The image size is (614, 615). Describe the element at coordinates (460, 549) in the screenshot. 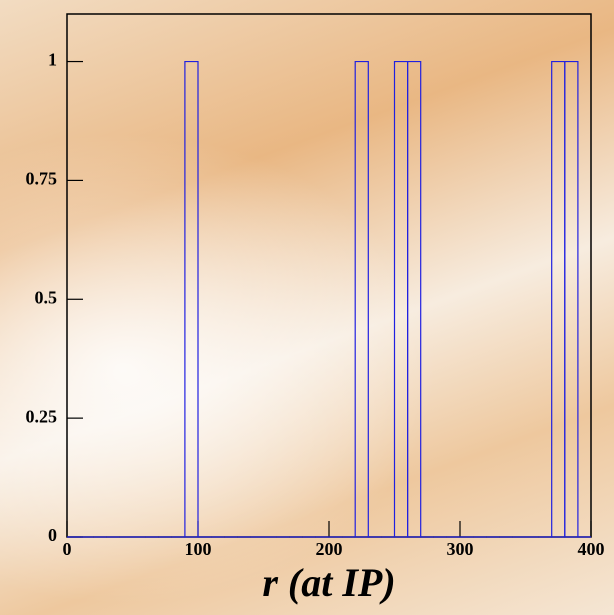

I see `x-tick-label: 300` at that location.